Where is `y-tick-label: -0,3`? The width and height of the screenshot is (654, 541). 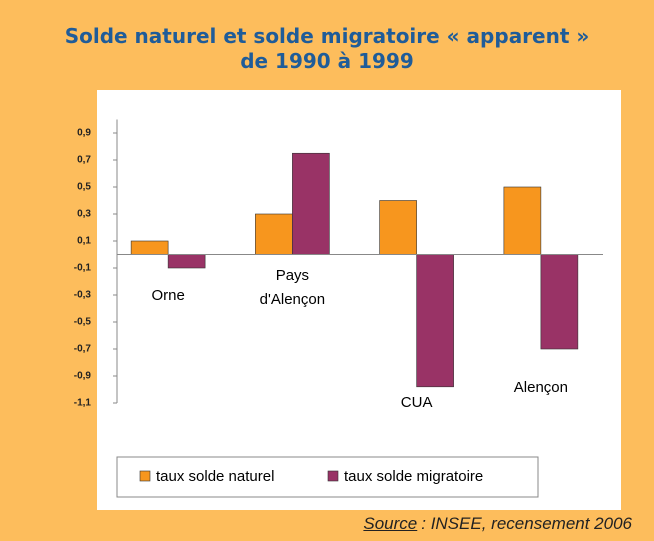 y-tick-label: -0,3 is located at coordinates (83, 295).